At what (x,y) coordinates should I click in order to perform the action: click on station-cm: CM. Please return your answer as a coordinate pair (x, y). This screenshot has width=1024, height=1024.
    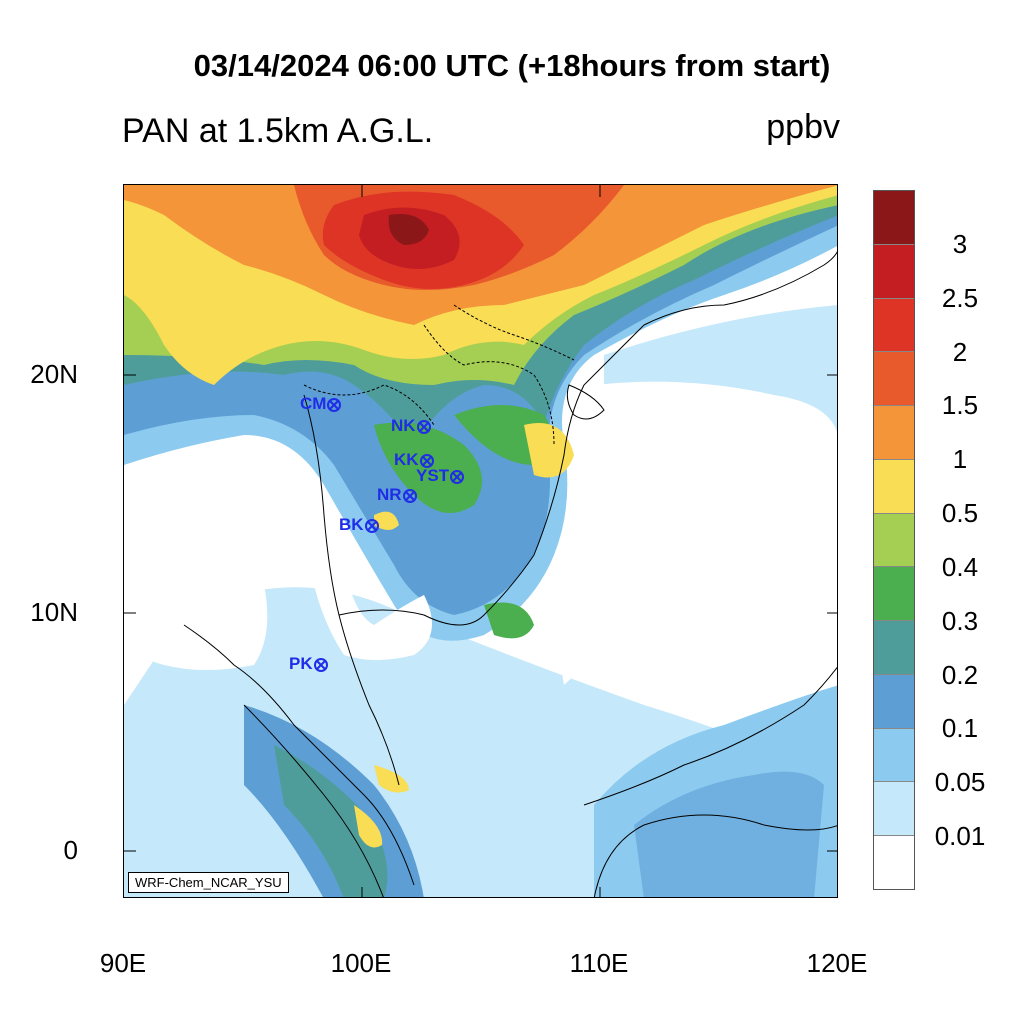
    Looking at the image, I should click on (321, 404).